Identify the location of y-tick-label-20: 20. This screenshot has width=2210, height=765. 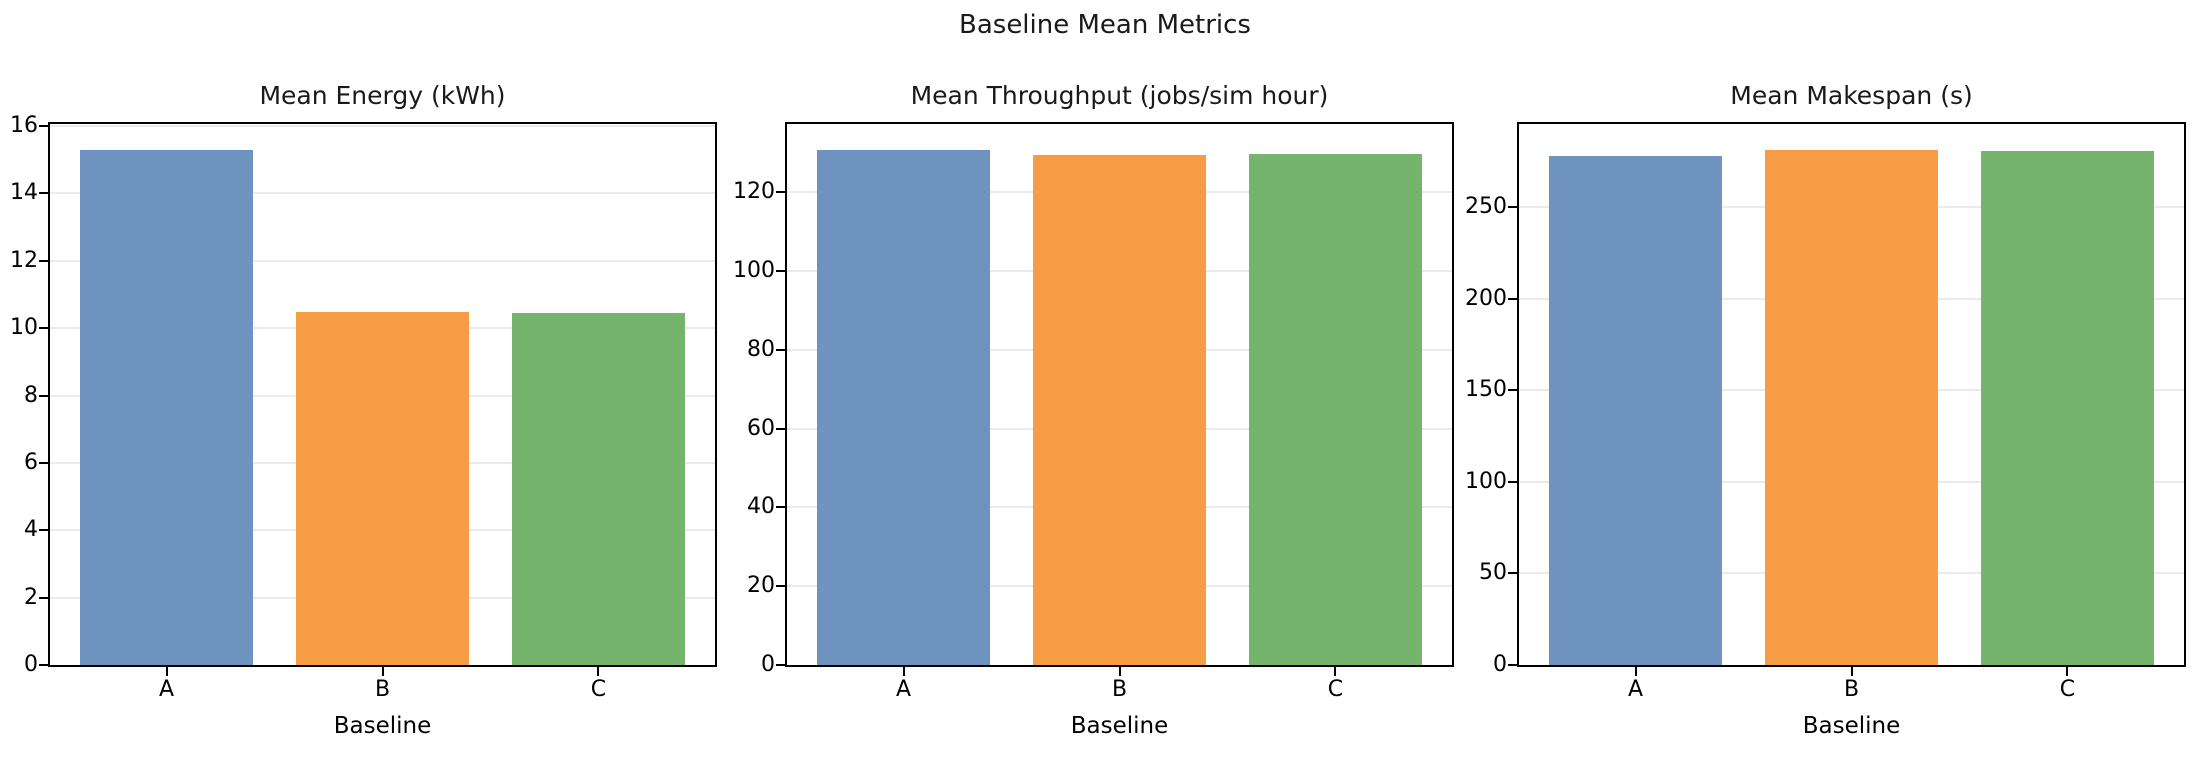
(761, 586).